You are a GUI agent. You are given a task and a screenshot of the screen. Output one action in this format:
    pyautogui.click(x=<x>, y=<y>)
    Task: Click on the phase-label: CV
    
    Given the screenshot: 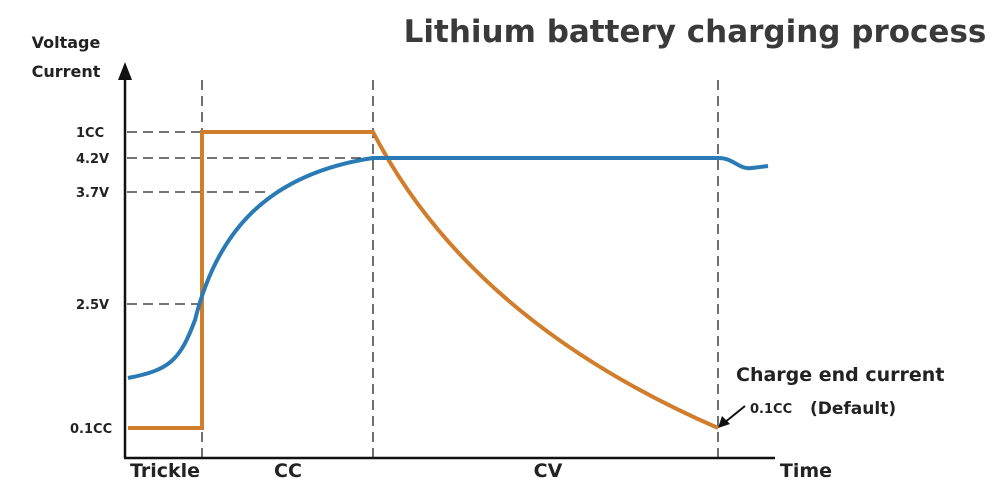 What is the action you would take?
    pyautogui.click(x=548, y=471)
    